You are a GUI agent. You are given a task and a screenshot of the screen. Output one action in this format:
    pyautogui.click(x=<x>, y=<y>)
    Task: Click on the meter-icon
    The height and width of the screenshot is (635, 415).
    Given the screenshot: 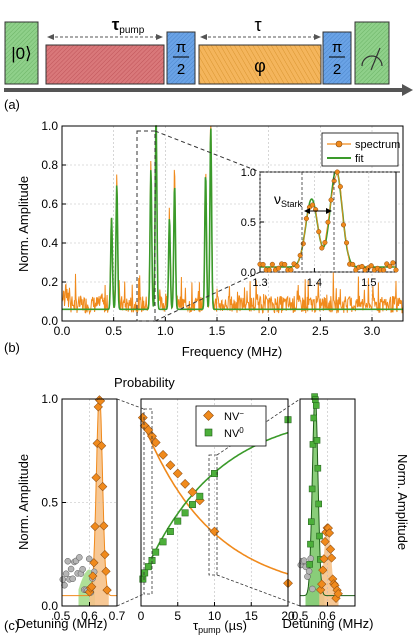 What is the action you would take?
    pyautogui.click(x=372, y=61)
    